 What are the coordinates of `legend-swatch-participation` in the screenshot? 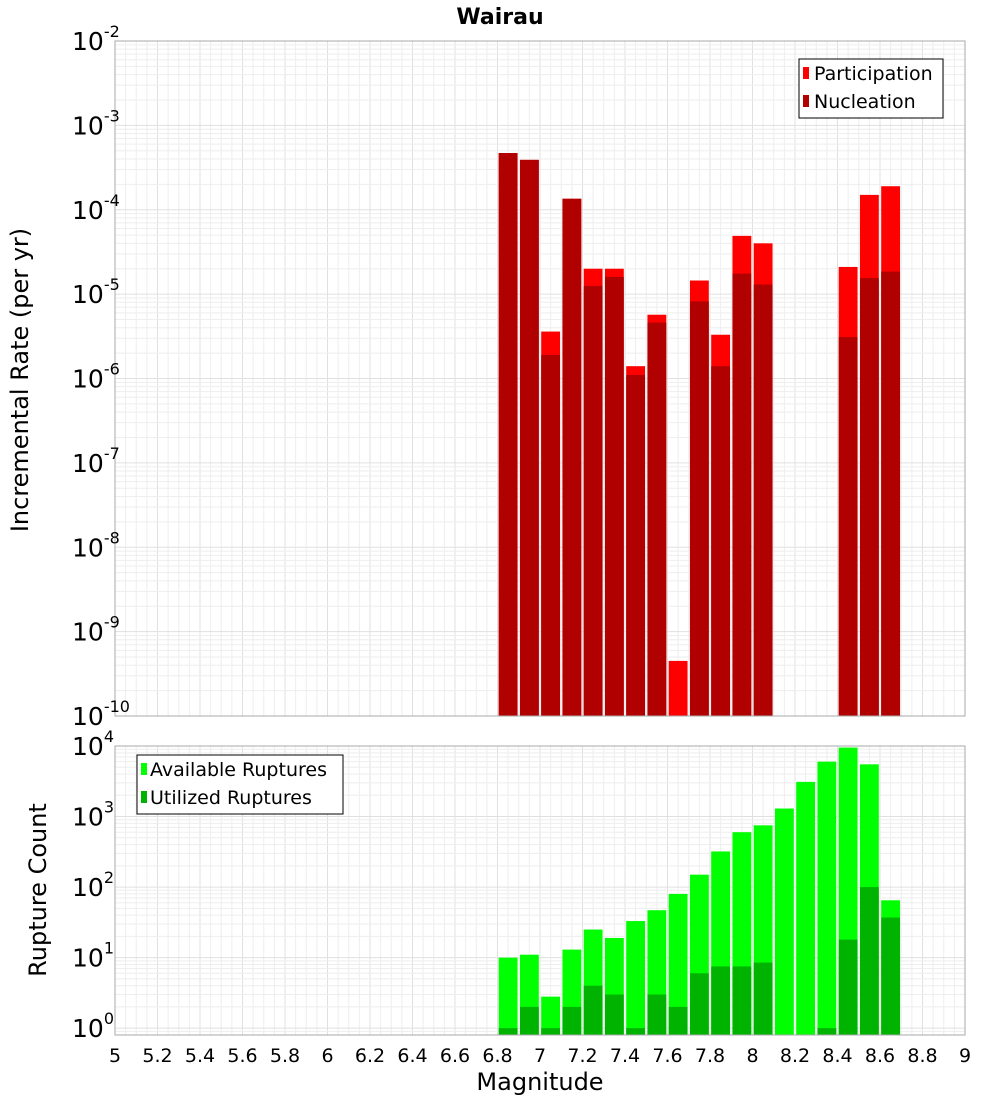 It's located at (806, 73).